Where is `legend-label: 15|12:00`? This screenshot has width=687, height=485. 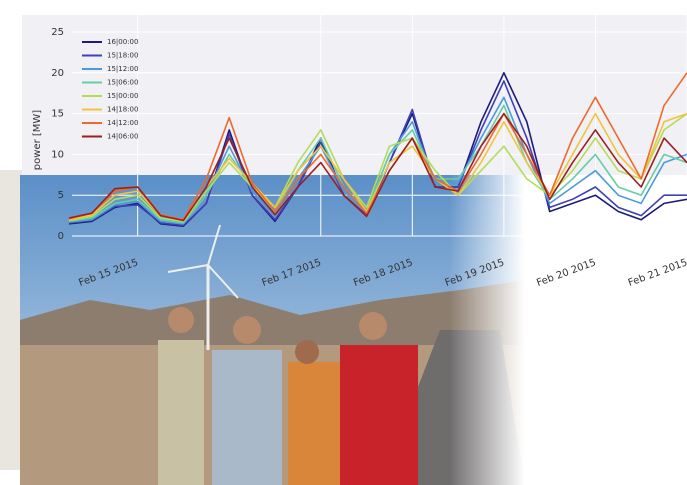
legend-label: 15|12:00 is located at coordinates (122, 69).